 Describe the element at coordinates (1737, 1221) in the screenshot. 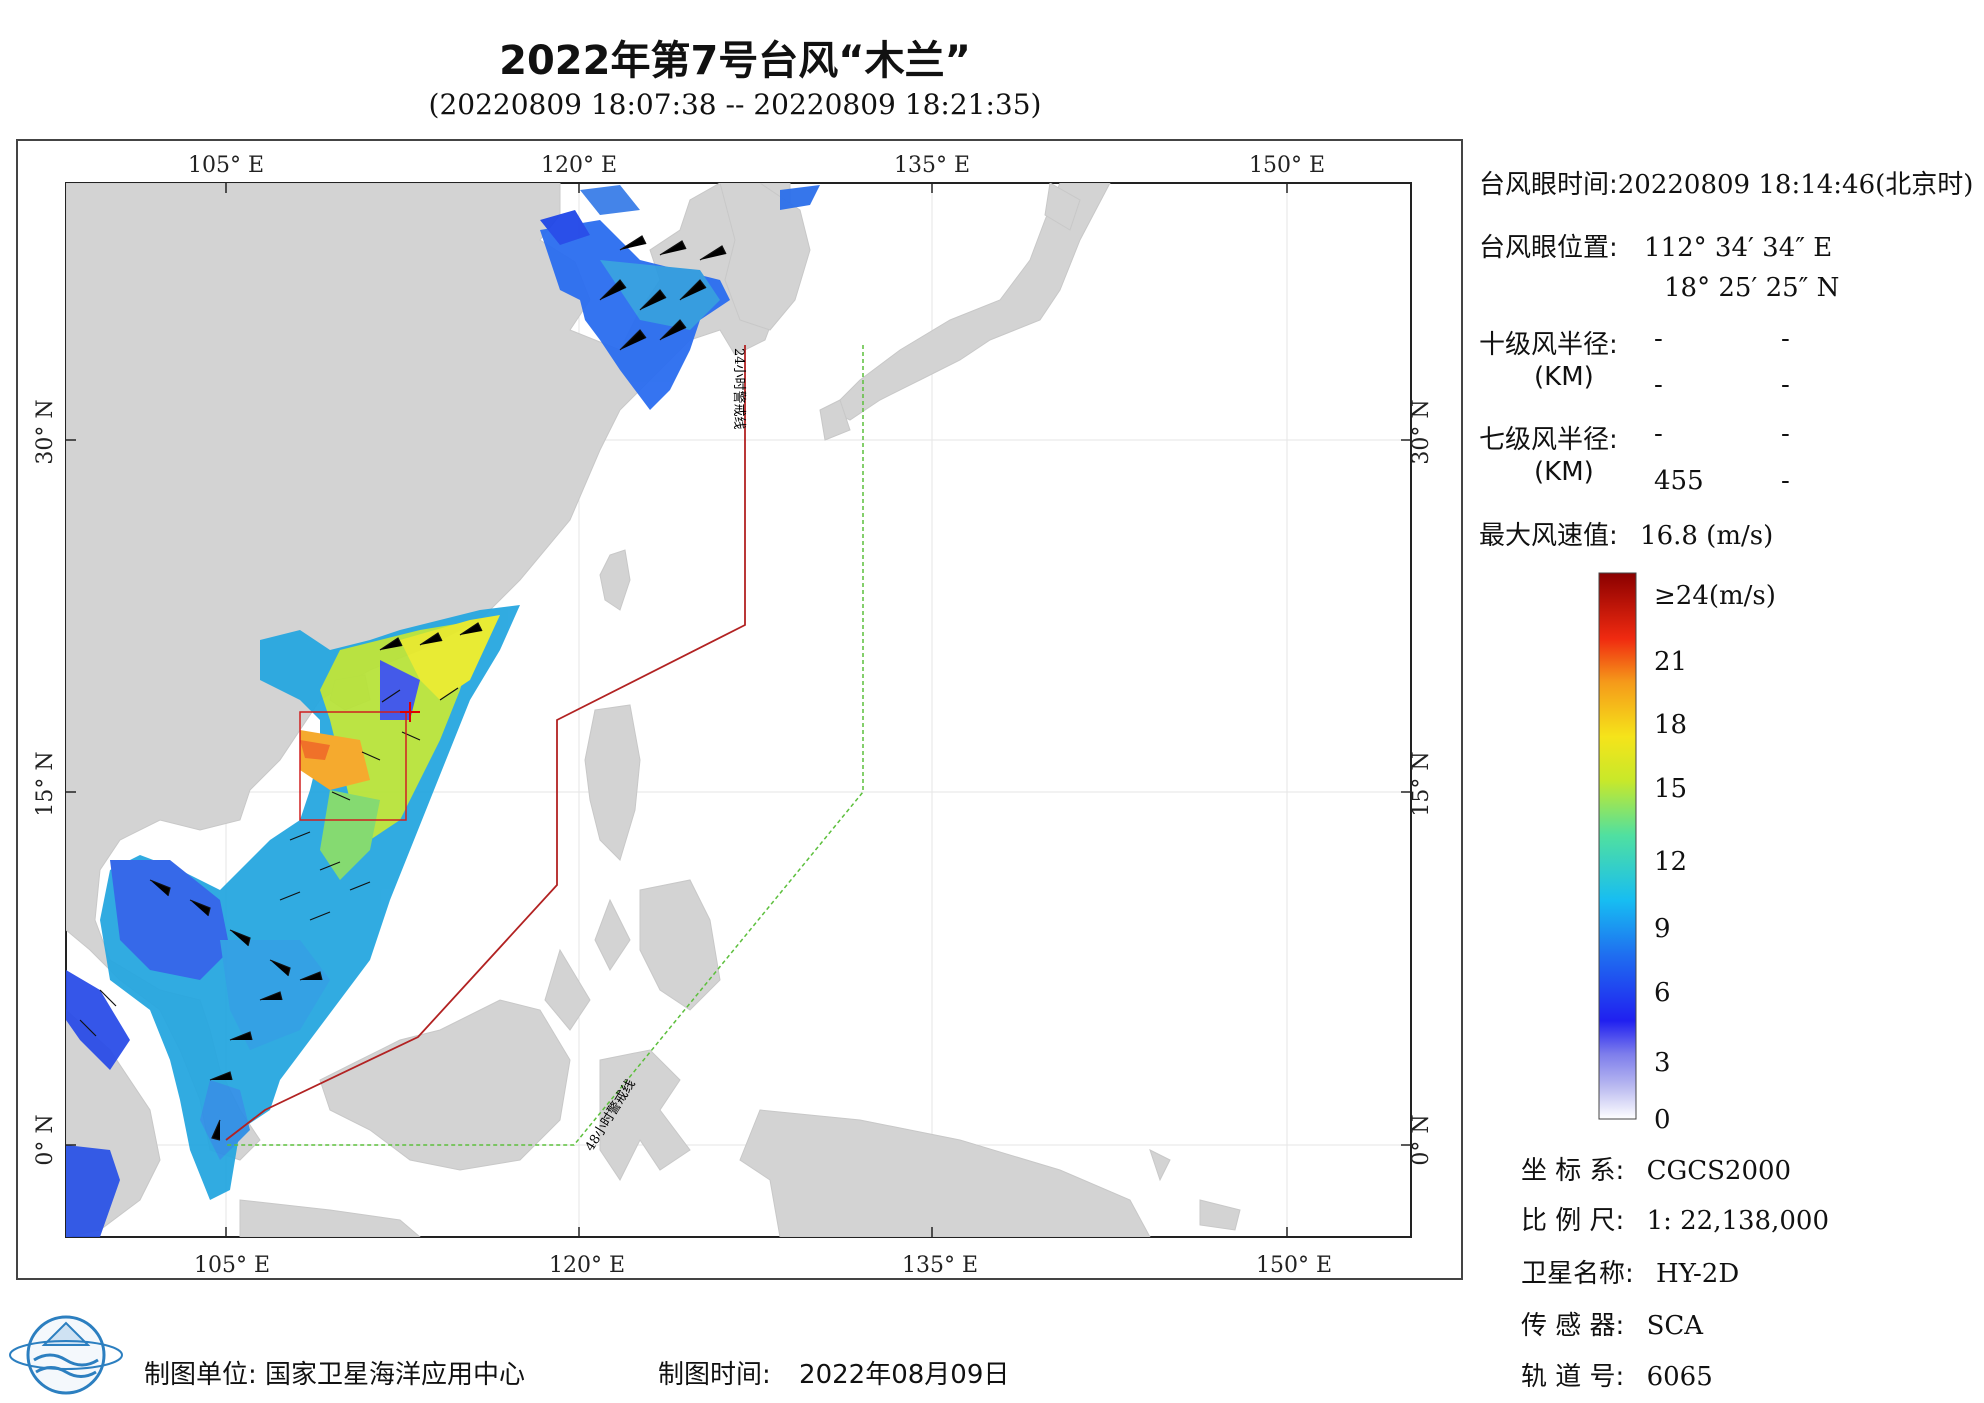

I see `scale-value: 1: 22,138,000` at that location.